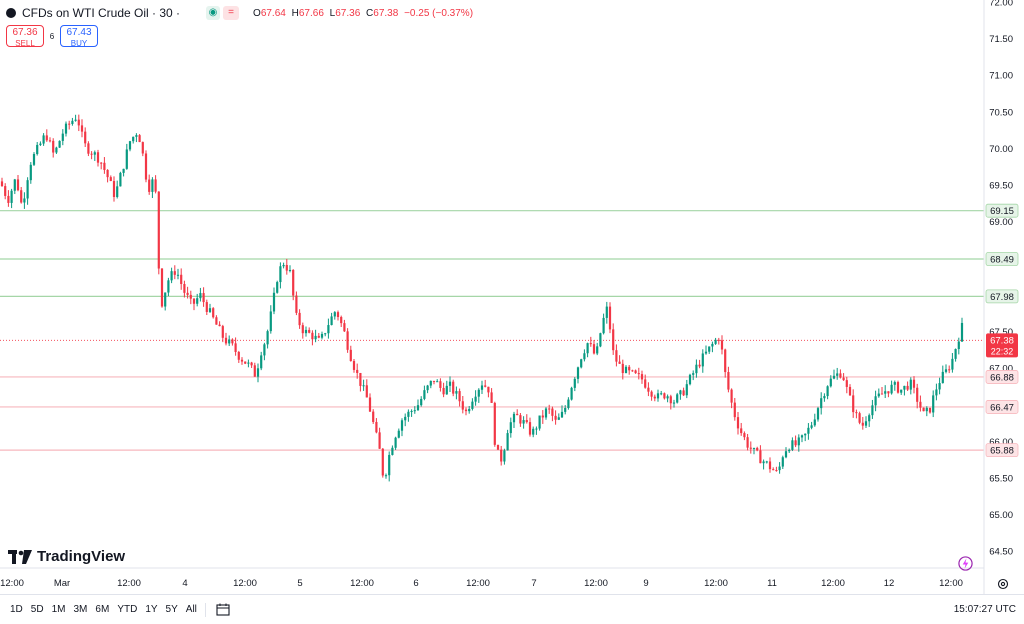 The image size is (1024, 624). I want to click on range-3m-button: 3M, so click(80, 609).